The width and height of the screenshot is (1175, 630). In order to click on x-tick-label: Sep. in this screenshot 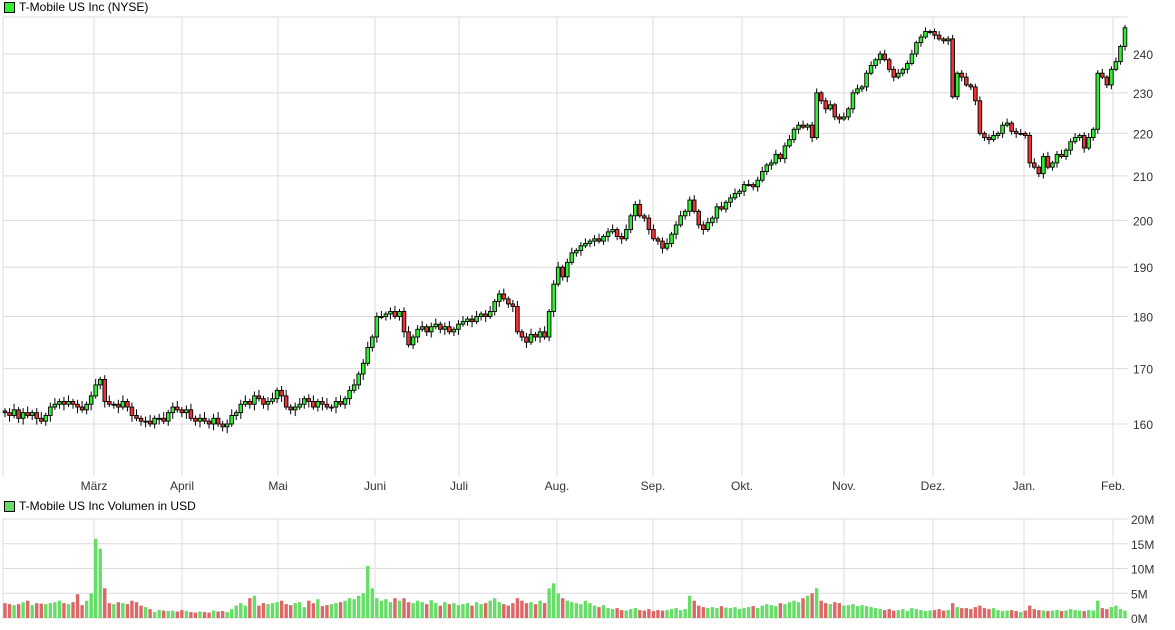, I will do `click(653, 486)`.